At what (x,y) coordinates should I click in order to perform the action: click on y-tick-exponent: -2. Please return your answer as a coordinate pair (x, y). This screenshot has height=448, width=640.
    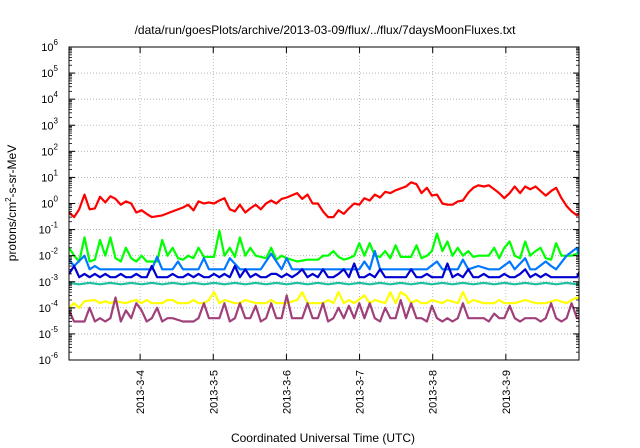
    Looking at the image, I should click on (55, 251).